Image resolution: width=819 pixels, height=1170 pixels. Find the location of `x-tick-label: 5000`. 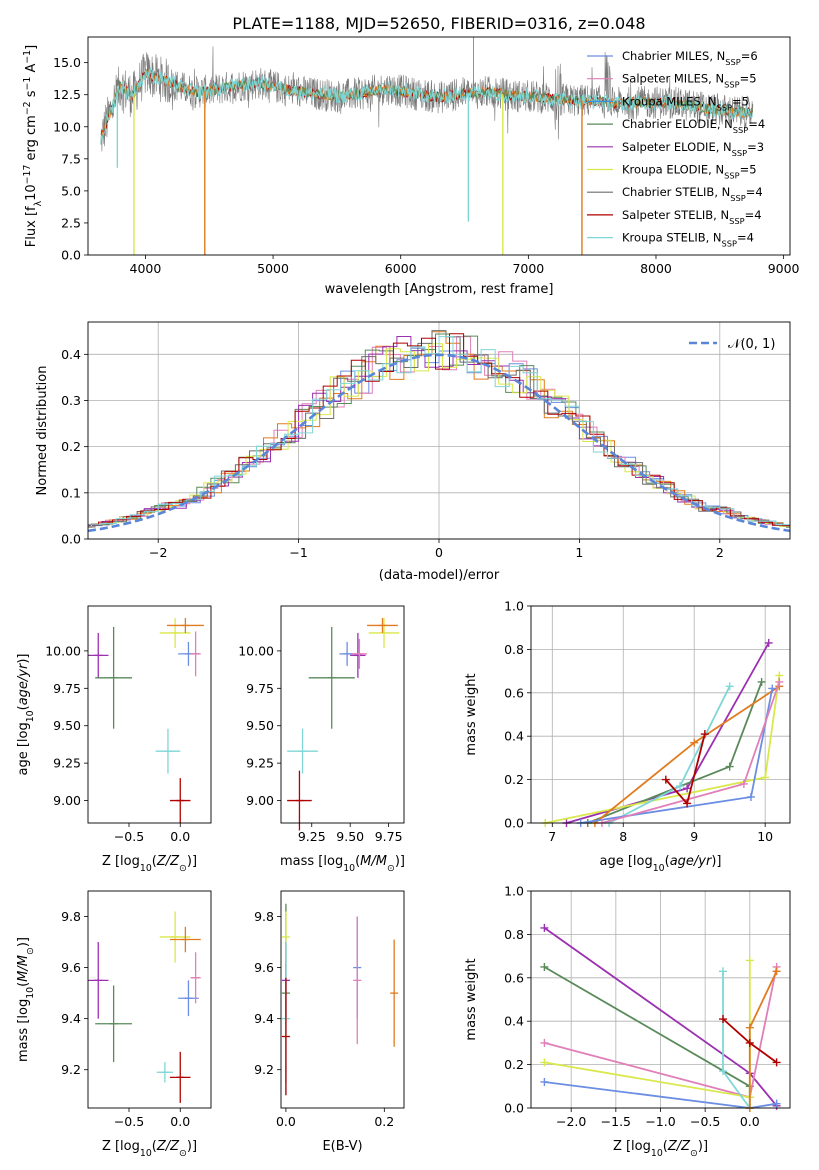

x-tick-label: 5000 is located at coordinates (273, 268).